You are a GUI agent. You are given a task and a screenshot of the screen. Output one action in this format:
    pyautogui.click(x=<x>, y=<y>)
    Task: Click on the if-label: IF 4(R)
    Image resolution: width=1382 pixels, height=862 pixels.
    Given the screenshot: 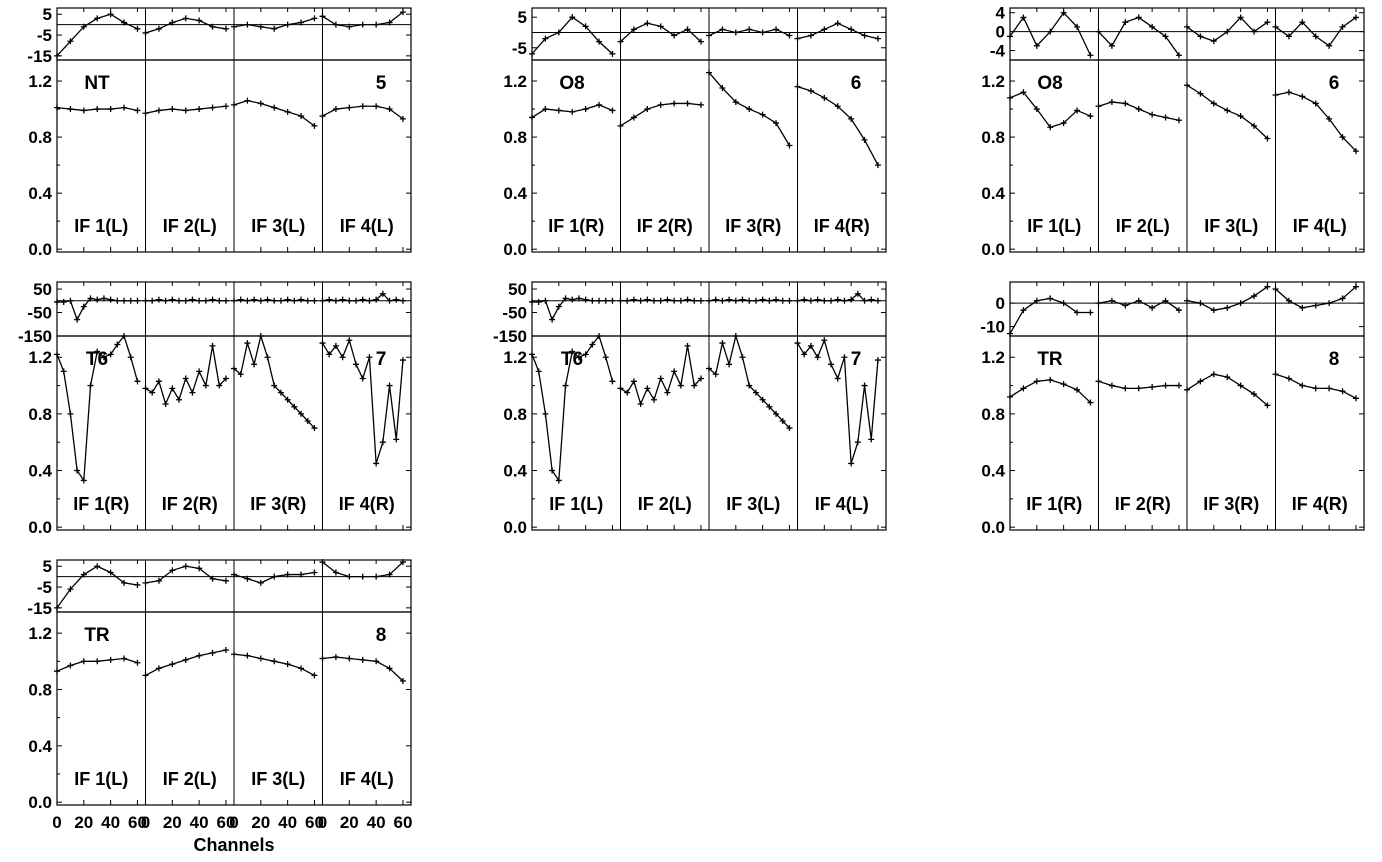 What is the action you would take?
    pyautogui.click(x=842, y=226)
    